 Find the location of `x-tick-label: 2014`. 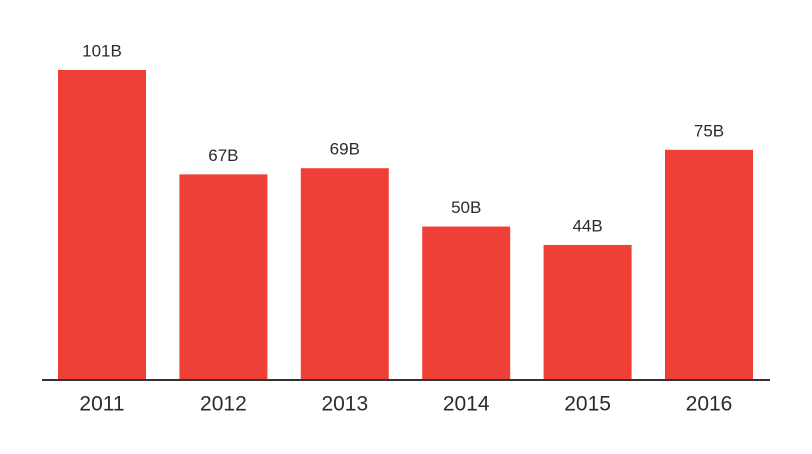

x-tick-label: 2014 is located at coordinates (466, 404).